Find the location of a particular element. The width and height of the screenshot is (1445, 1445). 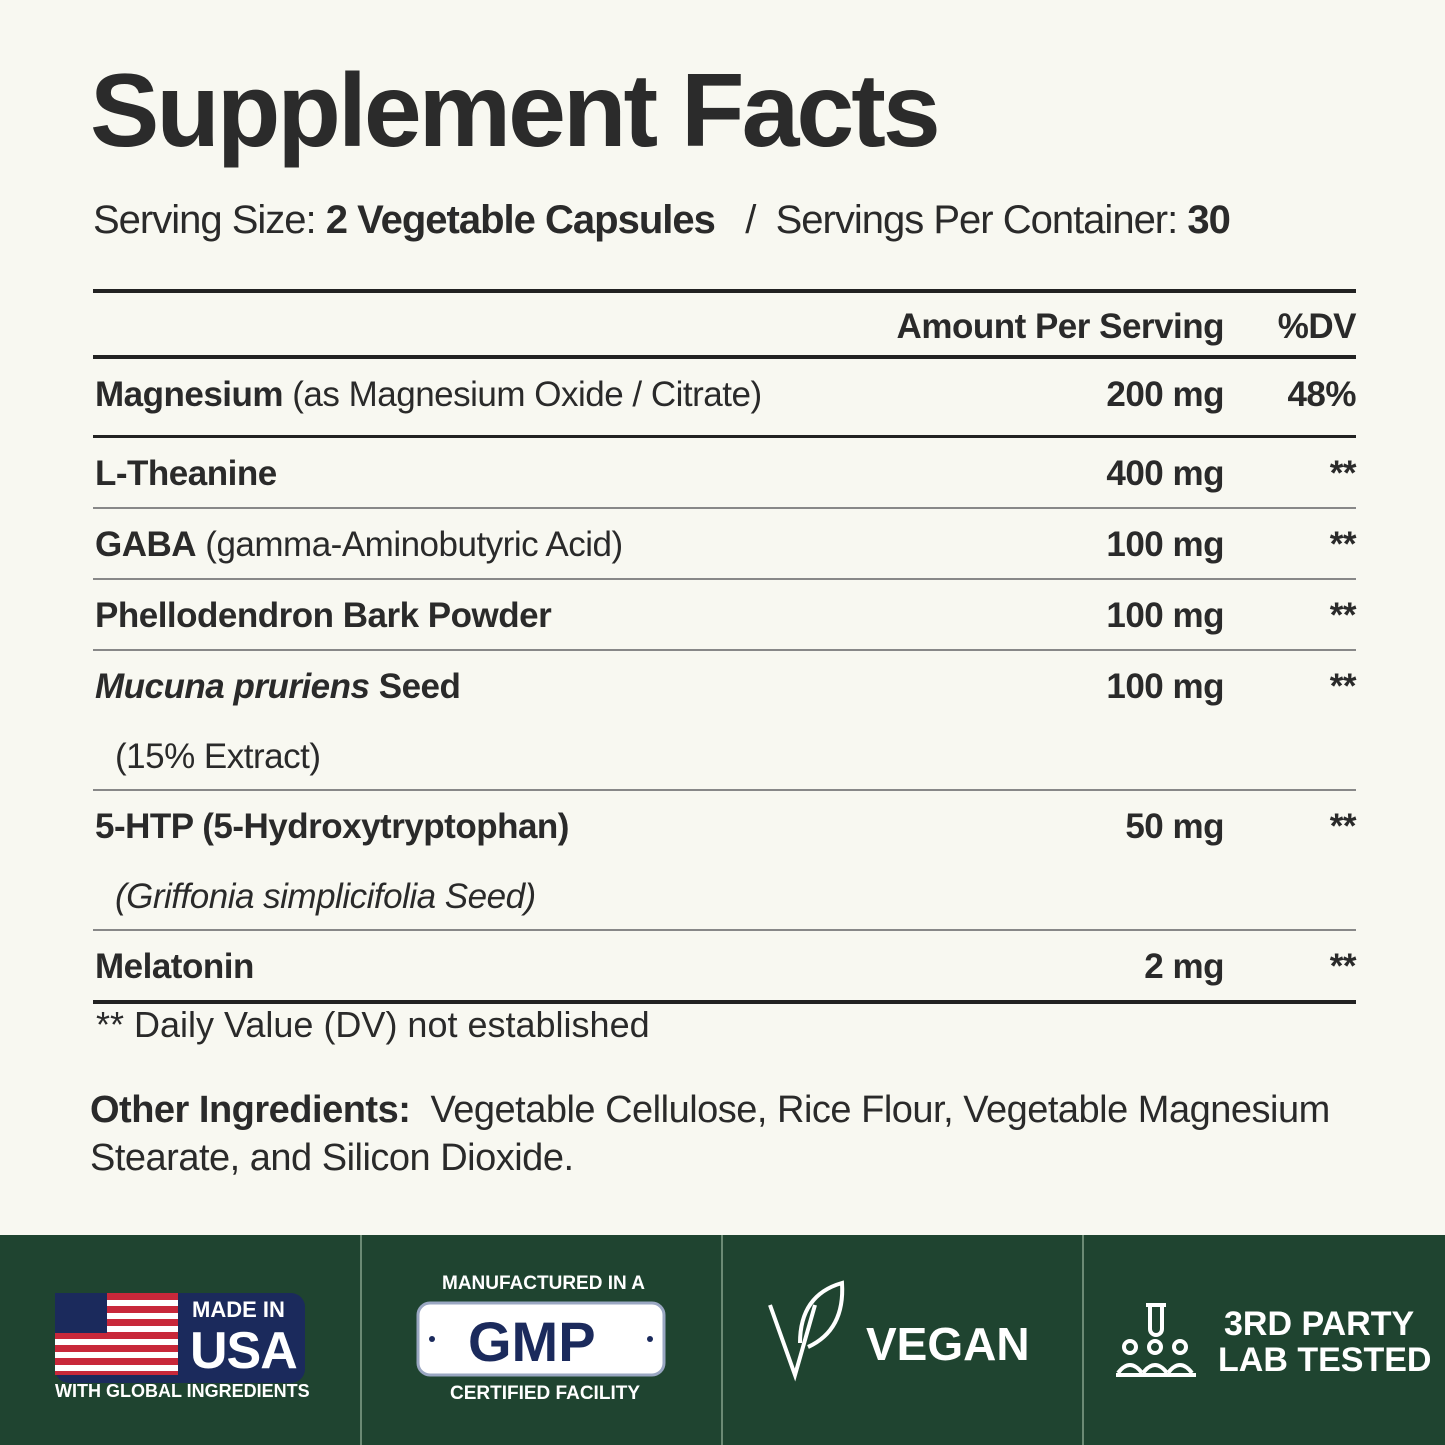

gmp-box is located at coordinates (541, 1339).